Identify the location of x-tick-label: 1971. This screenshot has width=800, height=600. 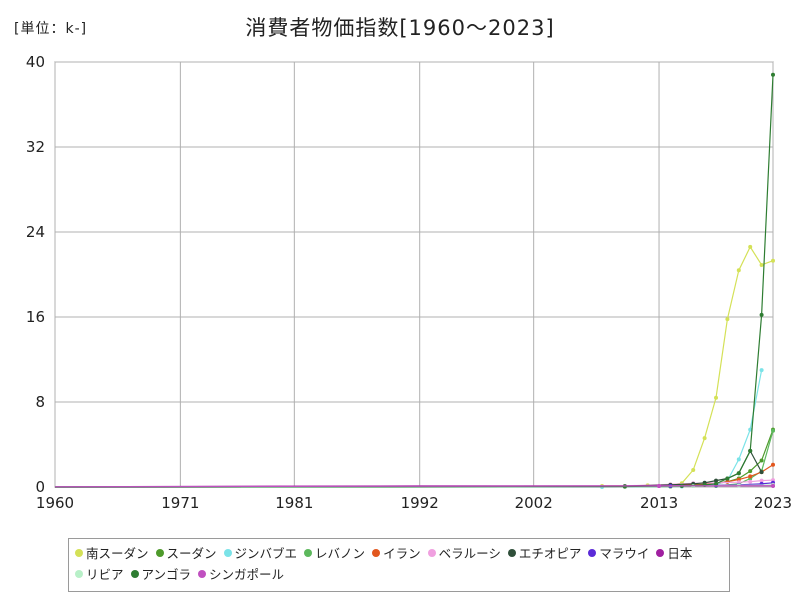
(180, 503).